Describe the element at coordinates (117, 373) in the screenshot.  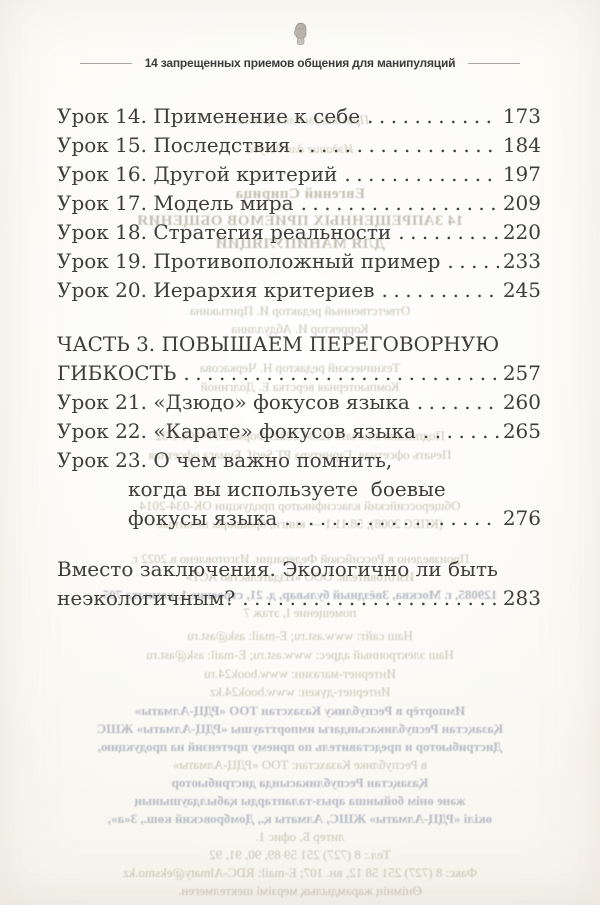
I see `toc-entry-label: ГИБКОСТЬ` at that location.